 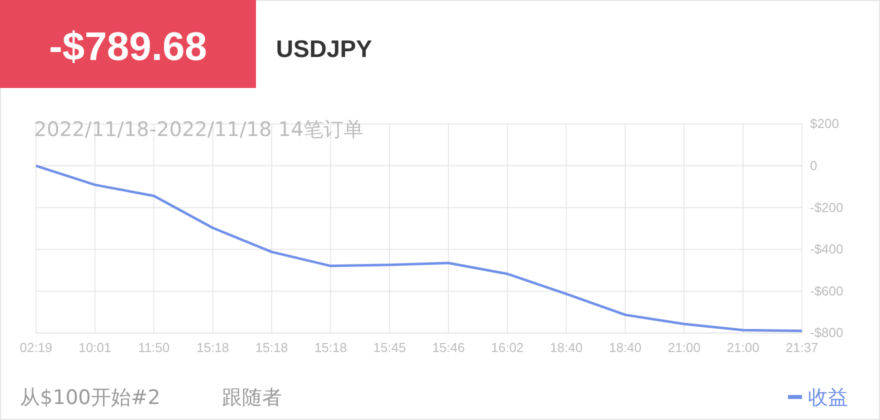 I want to click on text: 从$100开始#2, so click(x=90, y=397).